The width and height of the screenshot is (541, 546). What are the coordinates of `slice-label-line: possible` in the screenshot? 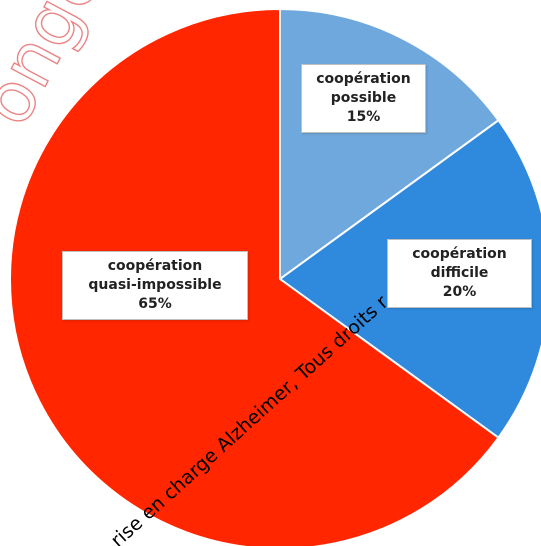 It's located at (363, 98).